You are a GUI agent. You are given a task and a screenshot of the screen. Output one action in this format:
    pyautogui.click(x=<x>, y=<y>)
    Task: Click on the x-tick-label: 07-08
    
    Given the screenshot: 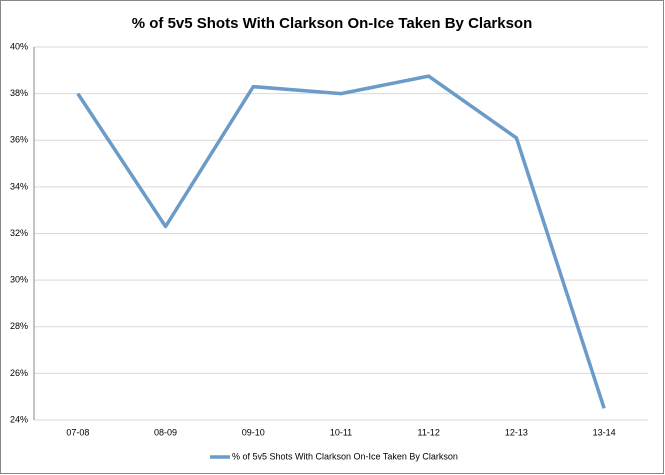 What is the action you would take?
    pyautogui.click(x=77, y=432)
    